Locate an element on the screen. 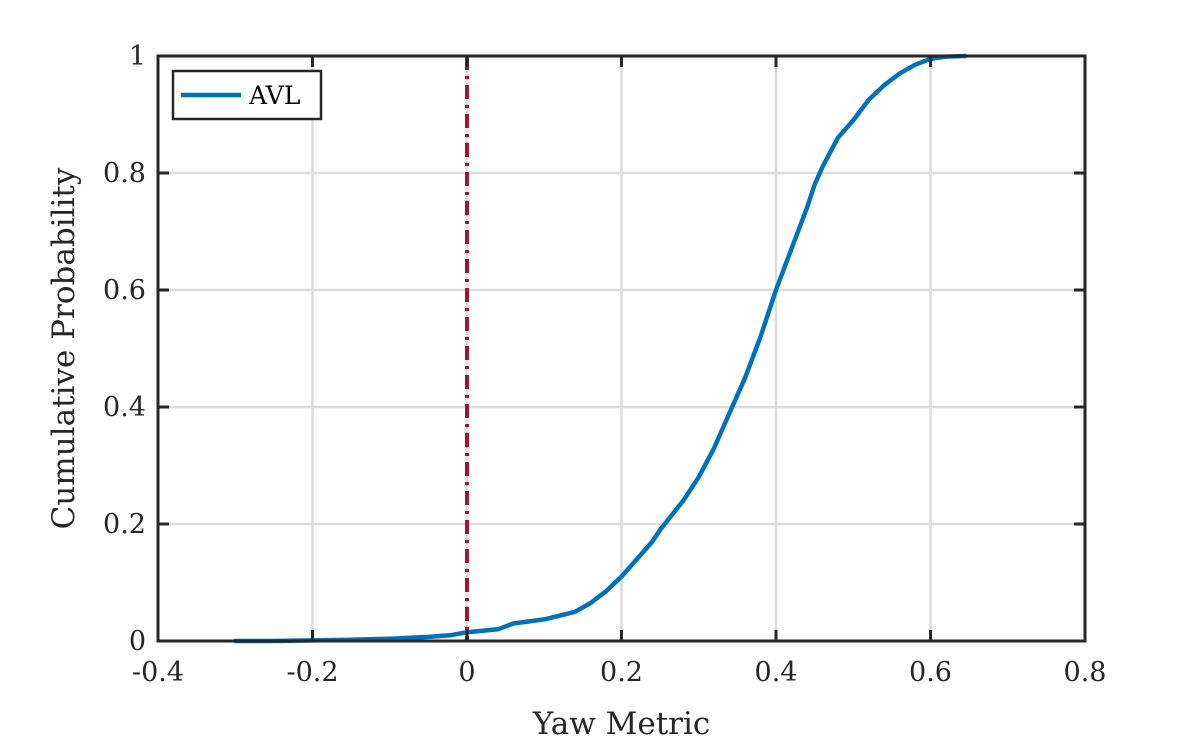 The width and height of the screenshot is (1200, 750). y-tick-label: 0.2 is located at coordinates (124, 524).